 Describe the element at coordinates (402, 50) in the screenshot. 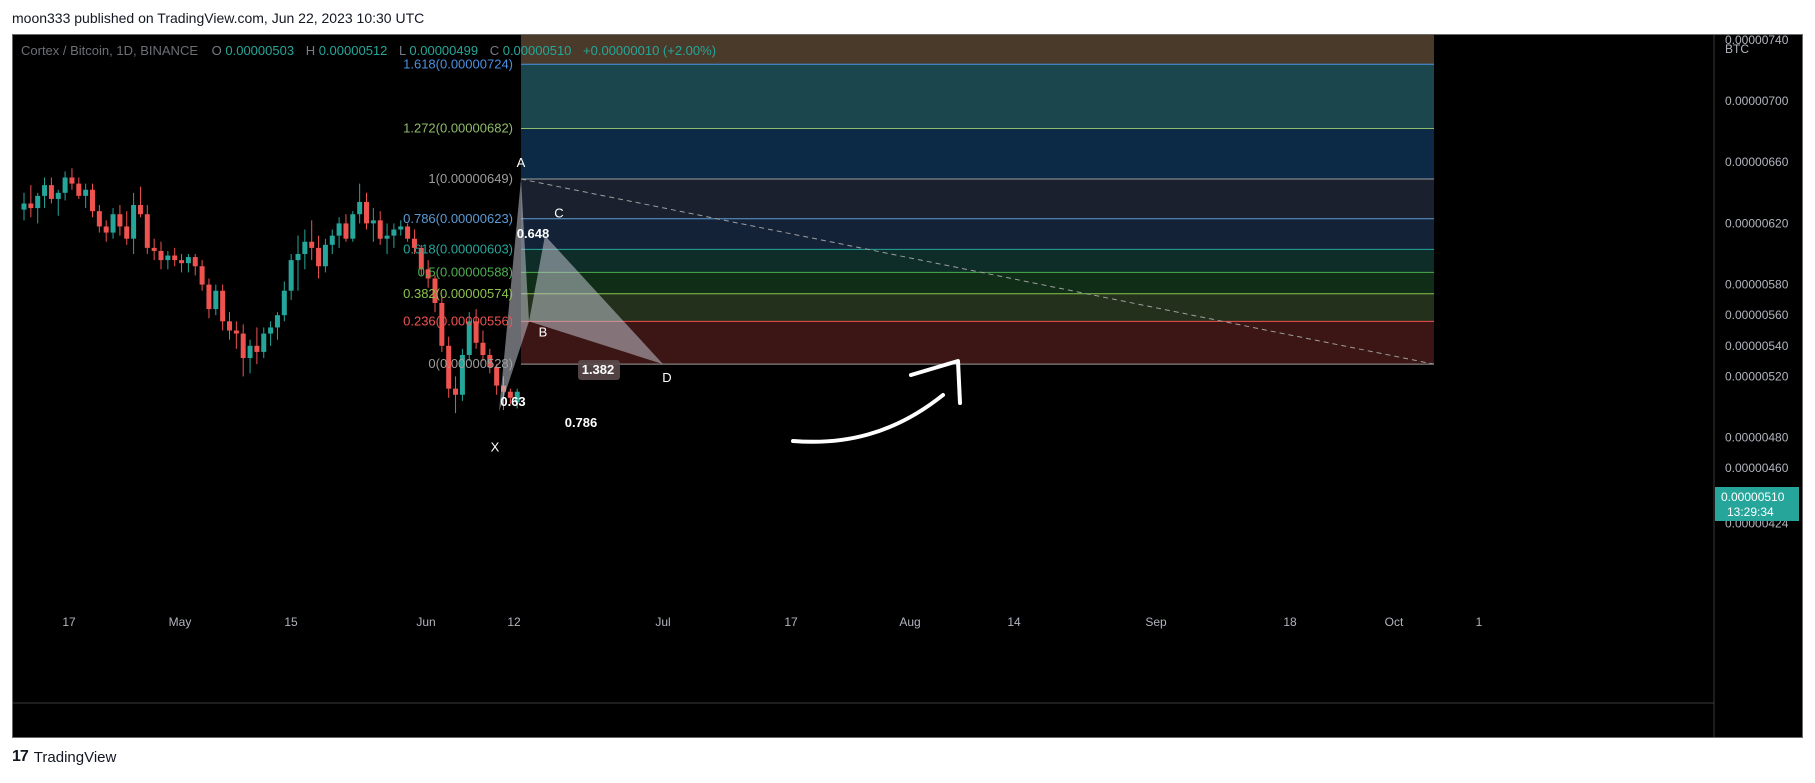

I see `legend-low-label: L` at that location.